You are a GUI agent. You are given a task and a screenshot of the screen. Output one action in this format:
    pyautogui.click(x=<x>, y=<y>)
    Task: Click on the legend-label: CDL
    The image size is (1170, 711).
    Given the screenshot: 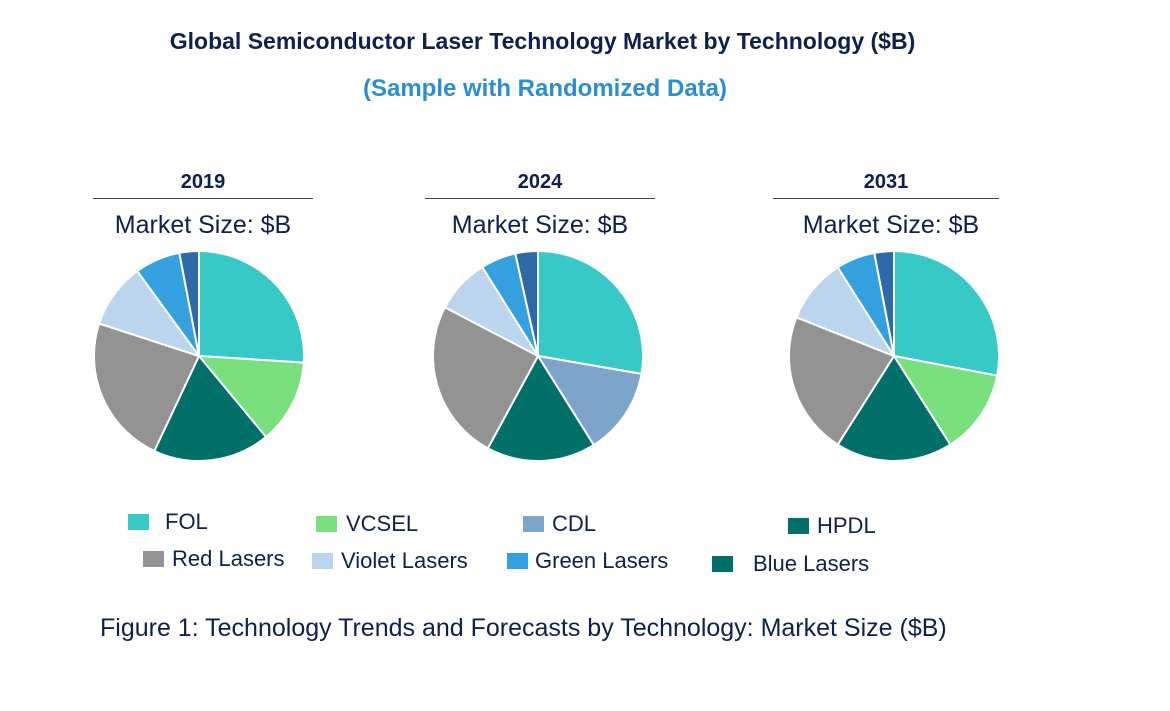 What is the action you would take?
    pyautogui.click(x=574, y=523)
    